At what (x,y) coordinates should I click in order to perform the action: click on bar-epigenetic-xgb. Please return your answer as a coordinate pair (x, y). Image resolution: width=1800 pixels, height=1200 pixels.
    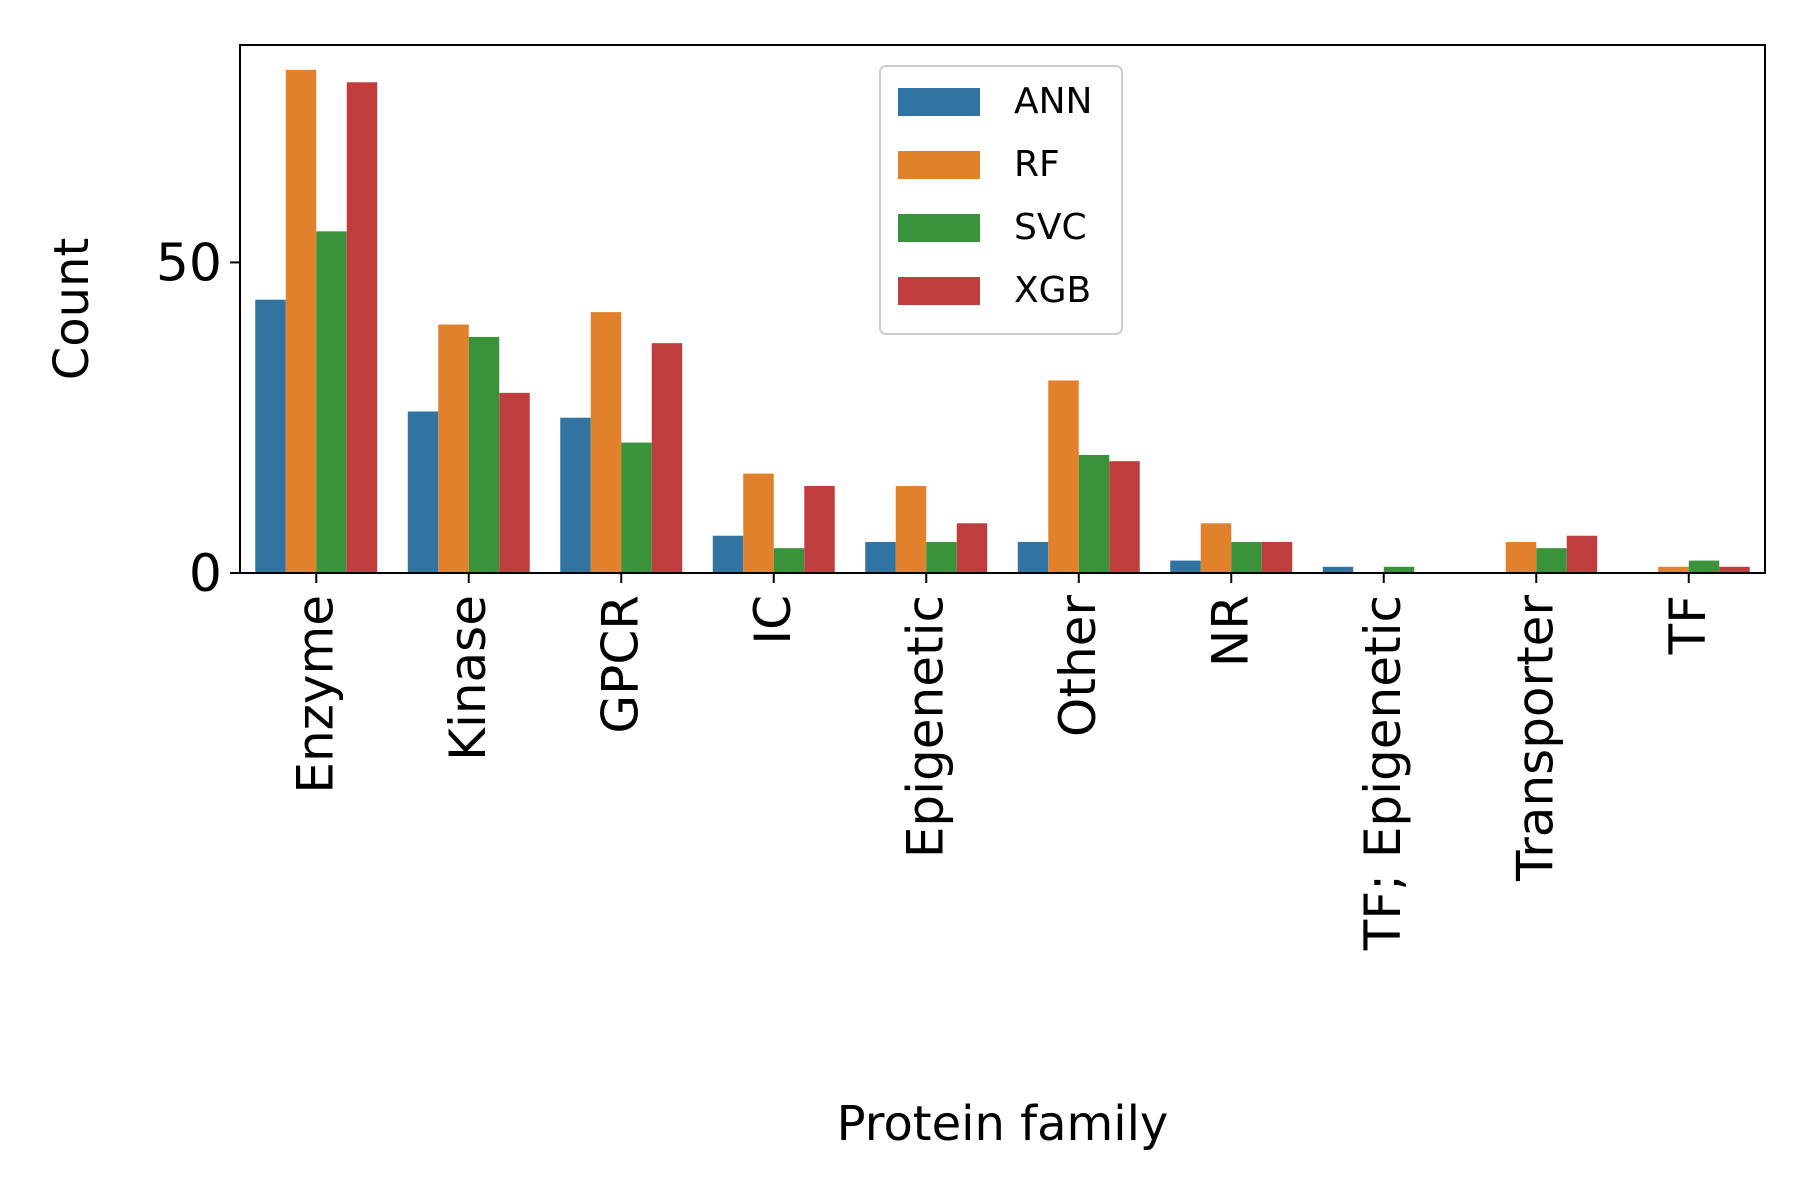
    Looking at the image, I should click on (972, 548).